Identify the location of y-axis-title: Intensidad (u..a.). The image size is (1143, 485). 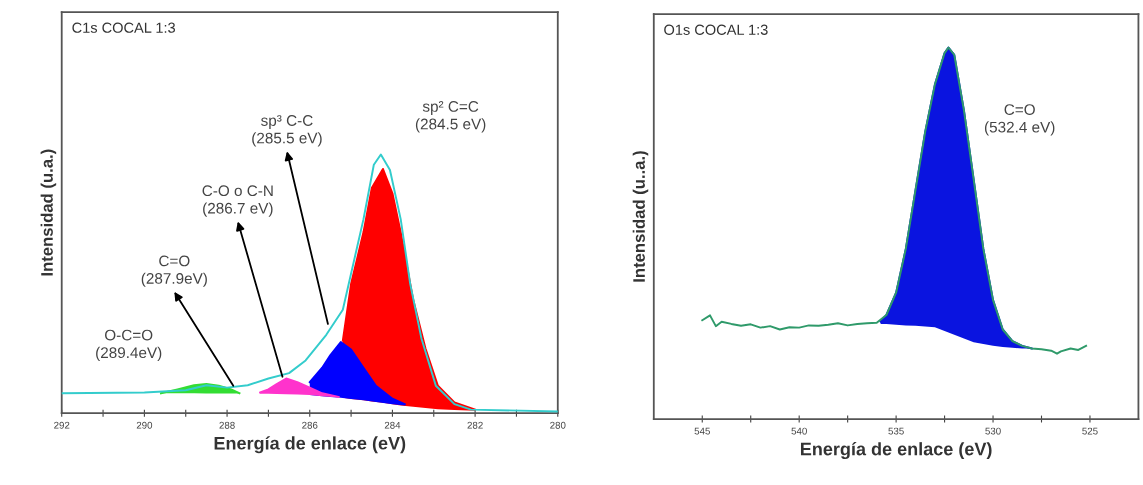
(640, 216).